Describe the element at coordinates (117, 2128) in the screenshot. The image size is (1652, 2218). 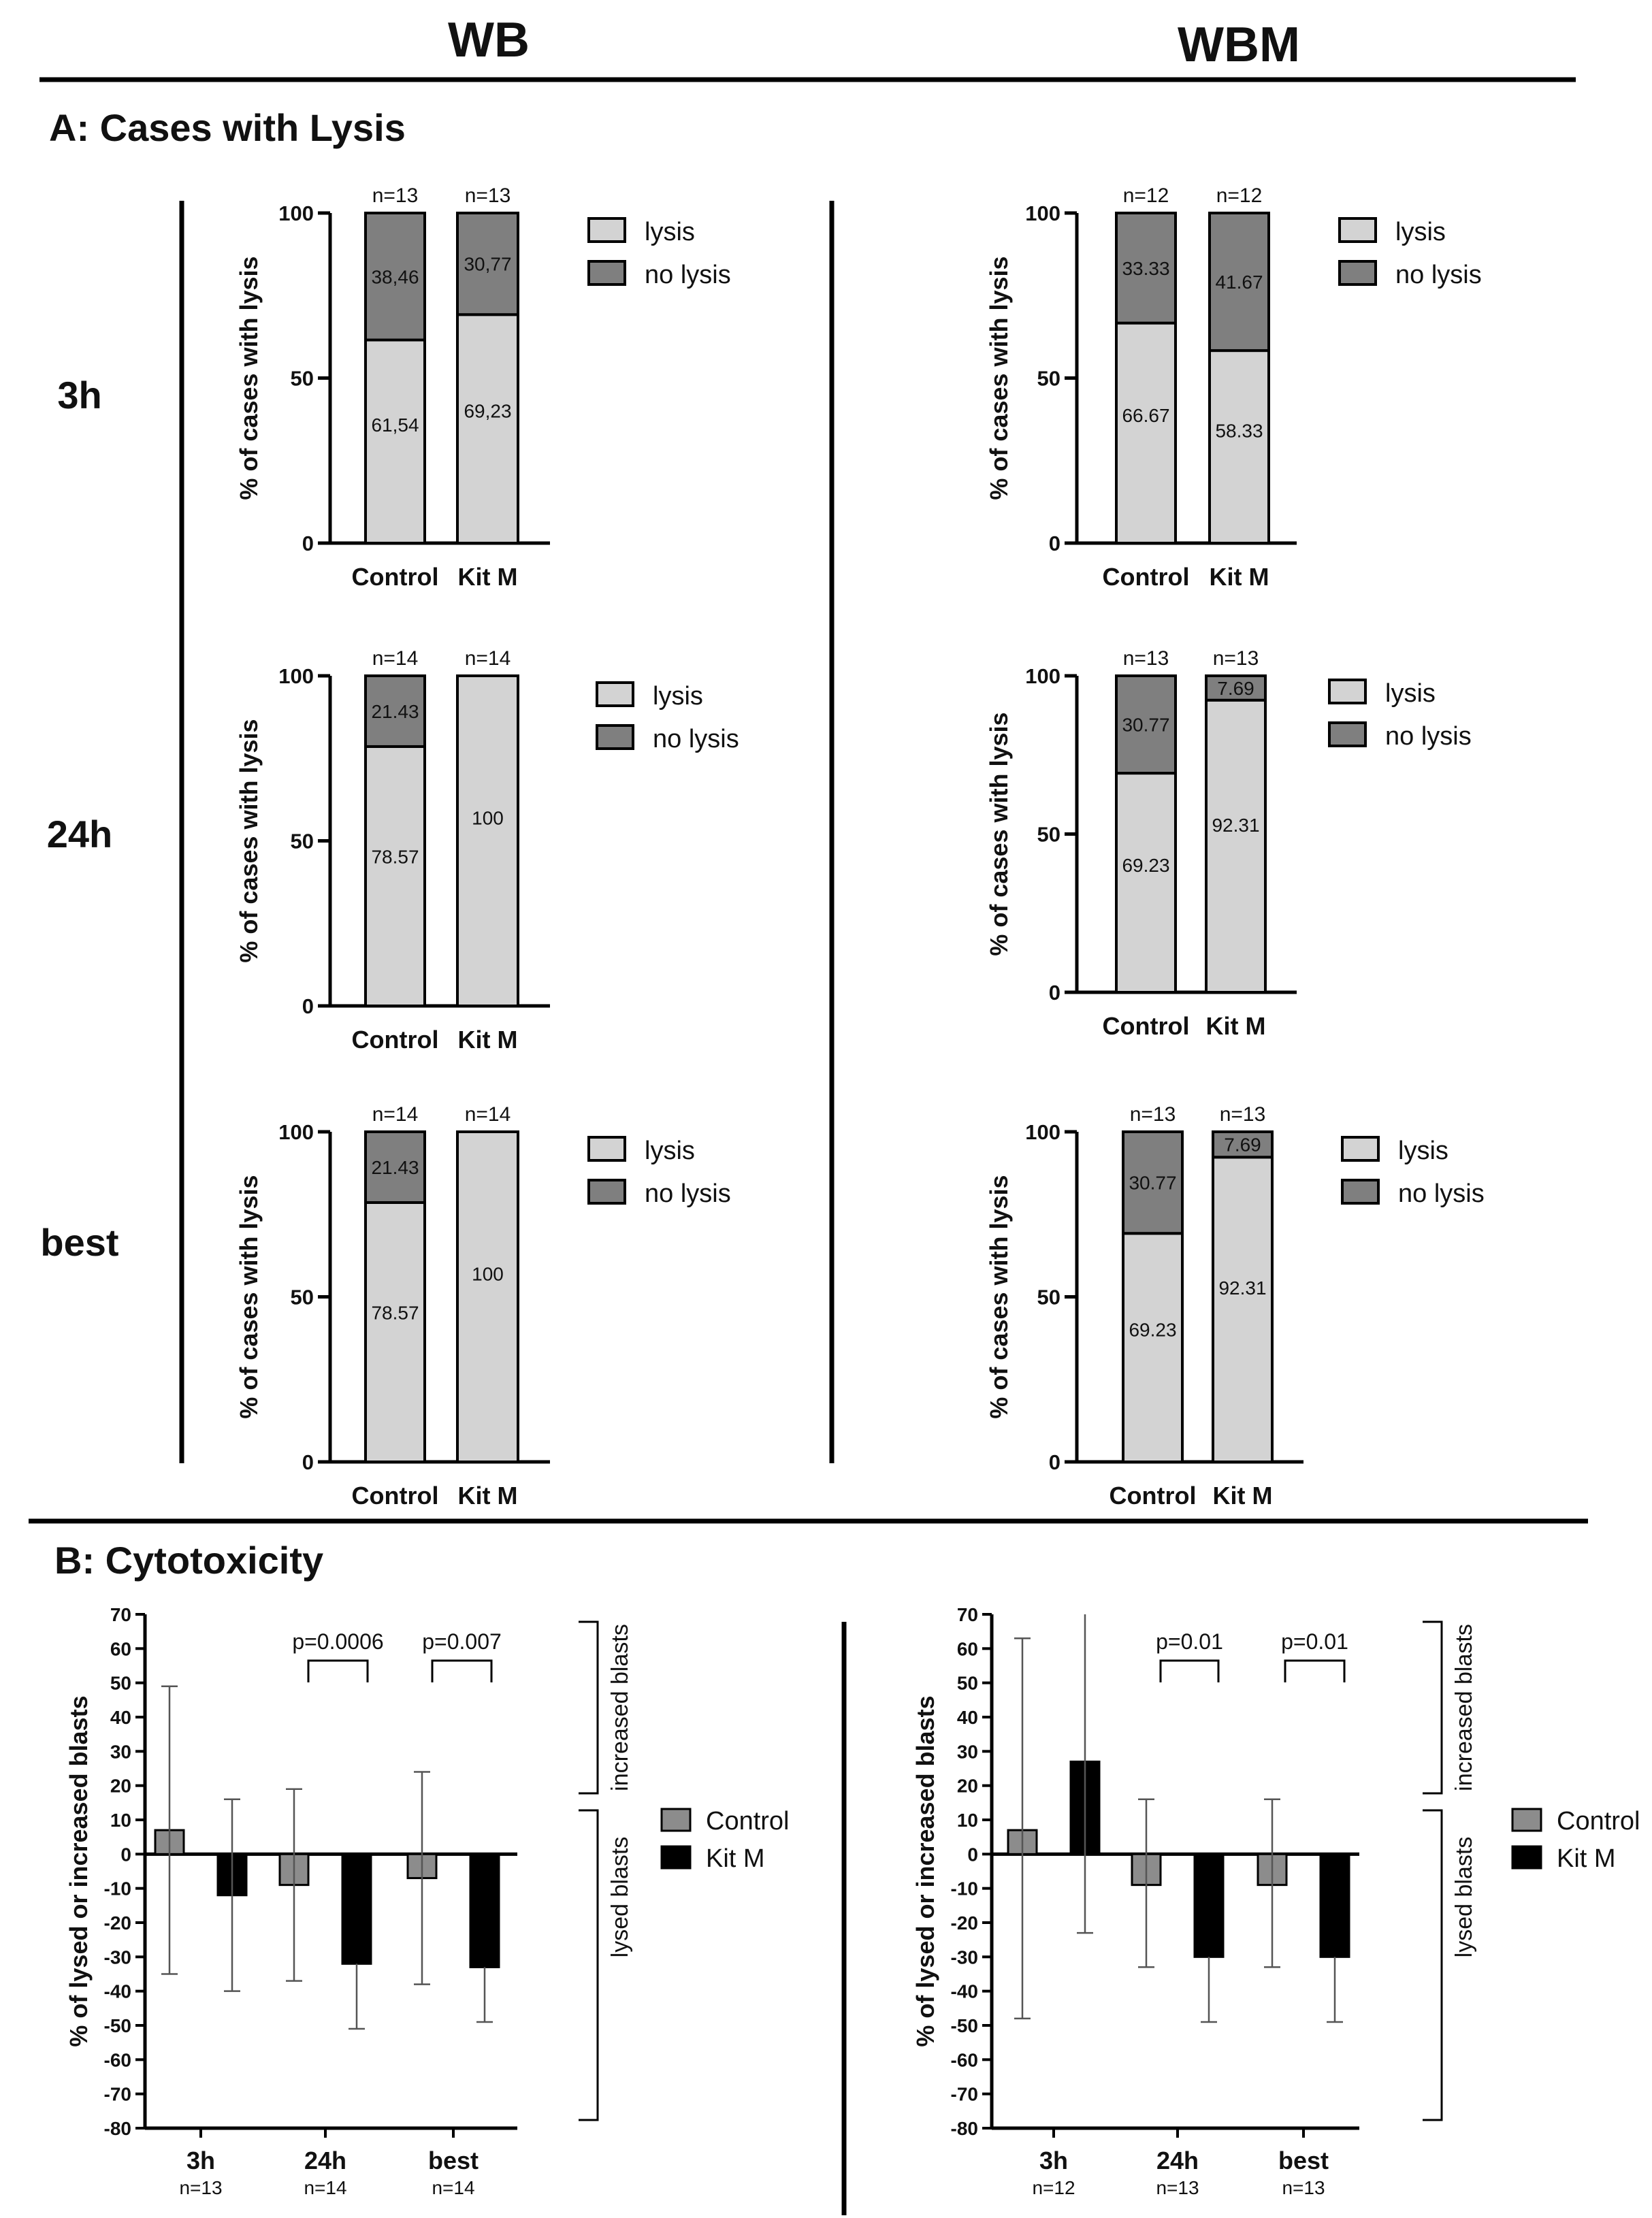
I see `y-tick-label: -80` at that location.